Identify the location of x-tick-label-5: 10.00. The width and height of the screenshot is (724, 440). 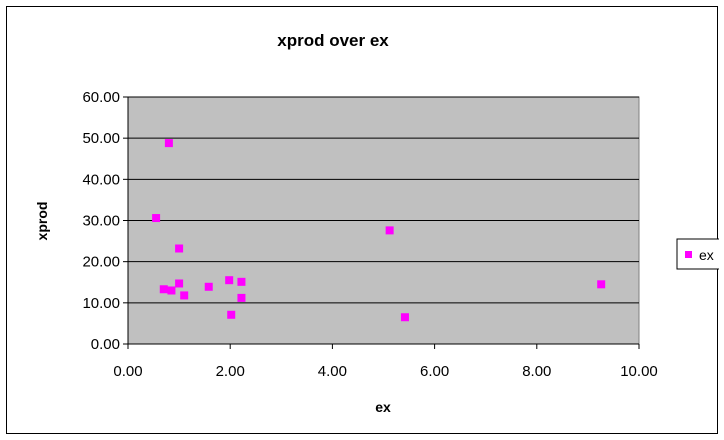
(639, 371).